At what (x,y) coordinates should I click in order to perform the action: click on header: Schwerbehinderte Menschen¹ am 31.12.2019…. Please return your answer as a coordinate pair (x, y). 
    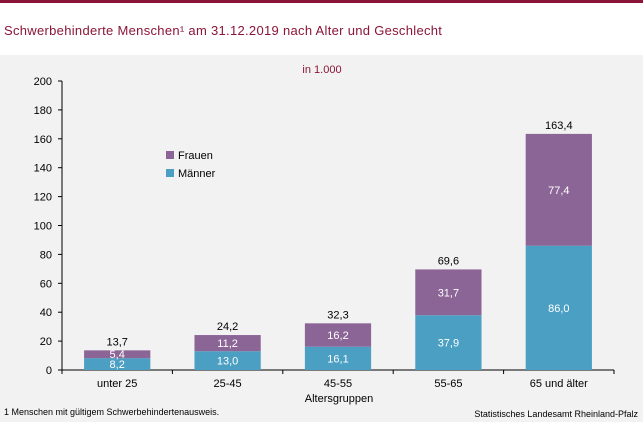
    Looking at the image, I should click on (321, 29).